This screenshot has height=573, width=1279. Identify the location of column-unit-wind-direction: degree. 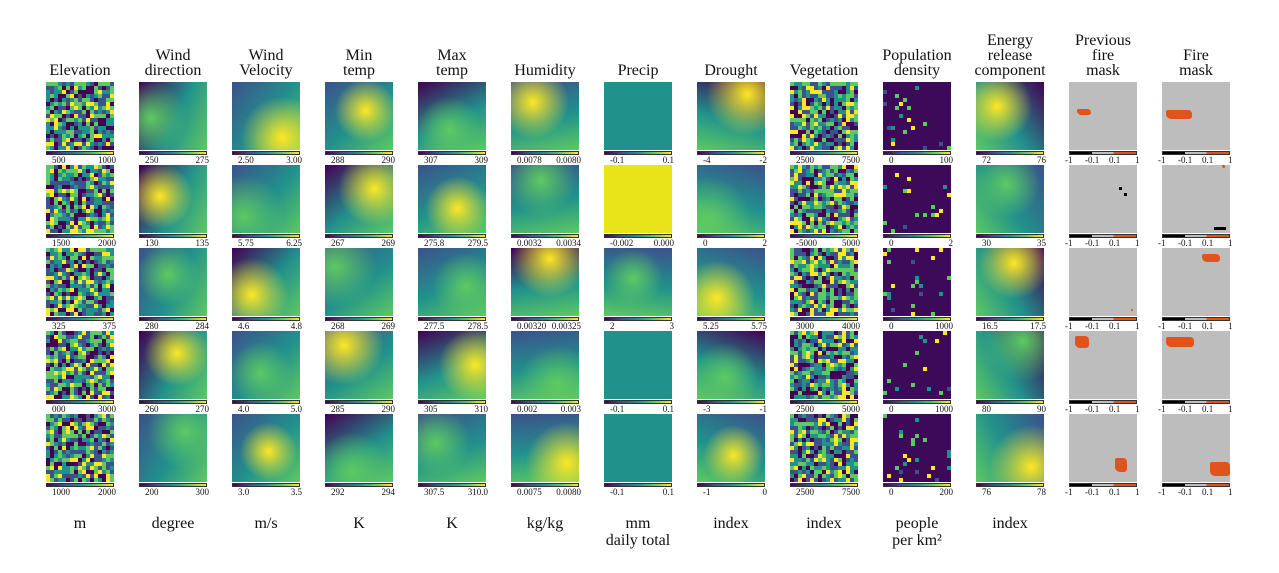
(173, 523).